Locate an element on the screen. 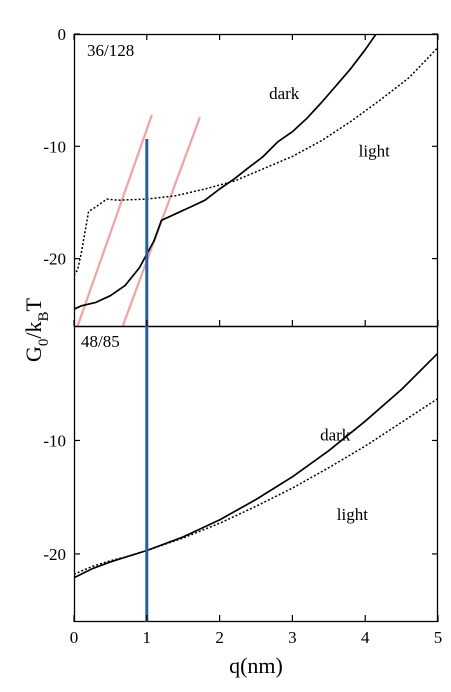 The width and height of the screenshot is (451, 692). x-tick-label: 0 is located at coordinates (74, 637).